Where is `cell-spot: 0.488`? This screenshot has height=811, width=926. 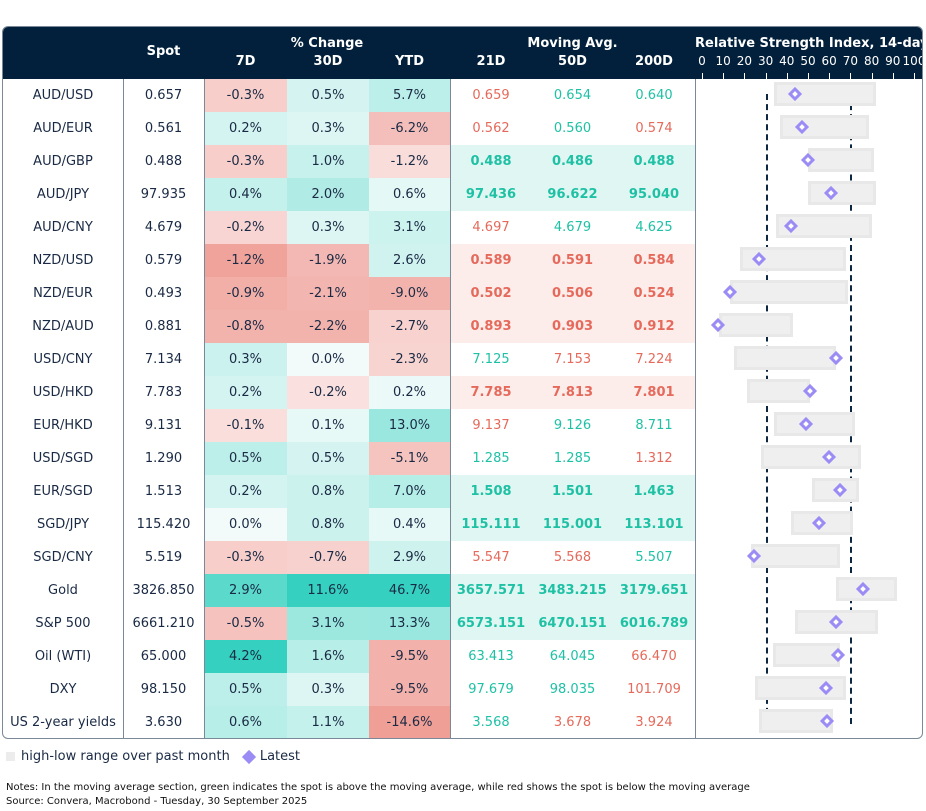 cell-spot: 0.488 is located at coordinates (163, 161).